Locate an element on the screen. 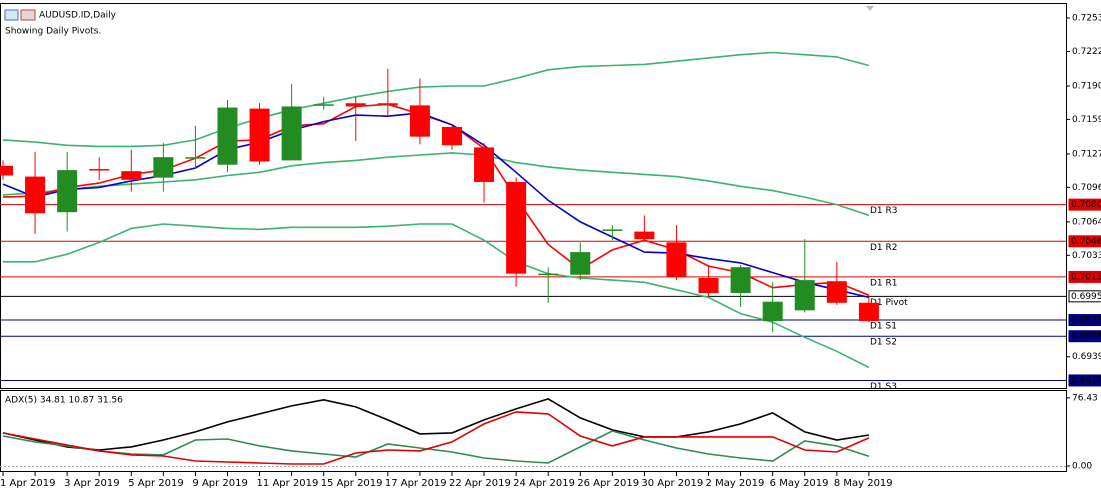 The width and height of the screenshot is (1101, 495). pivot-name: D1 R1 is located at coordinates (884, 283).